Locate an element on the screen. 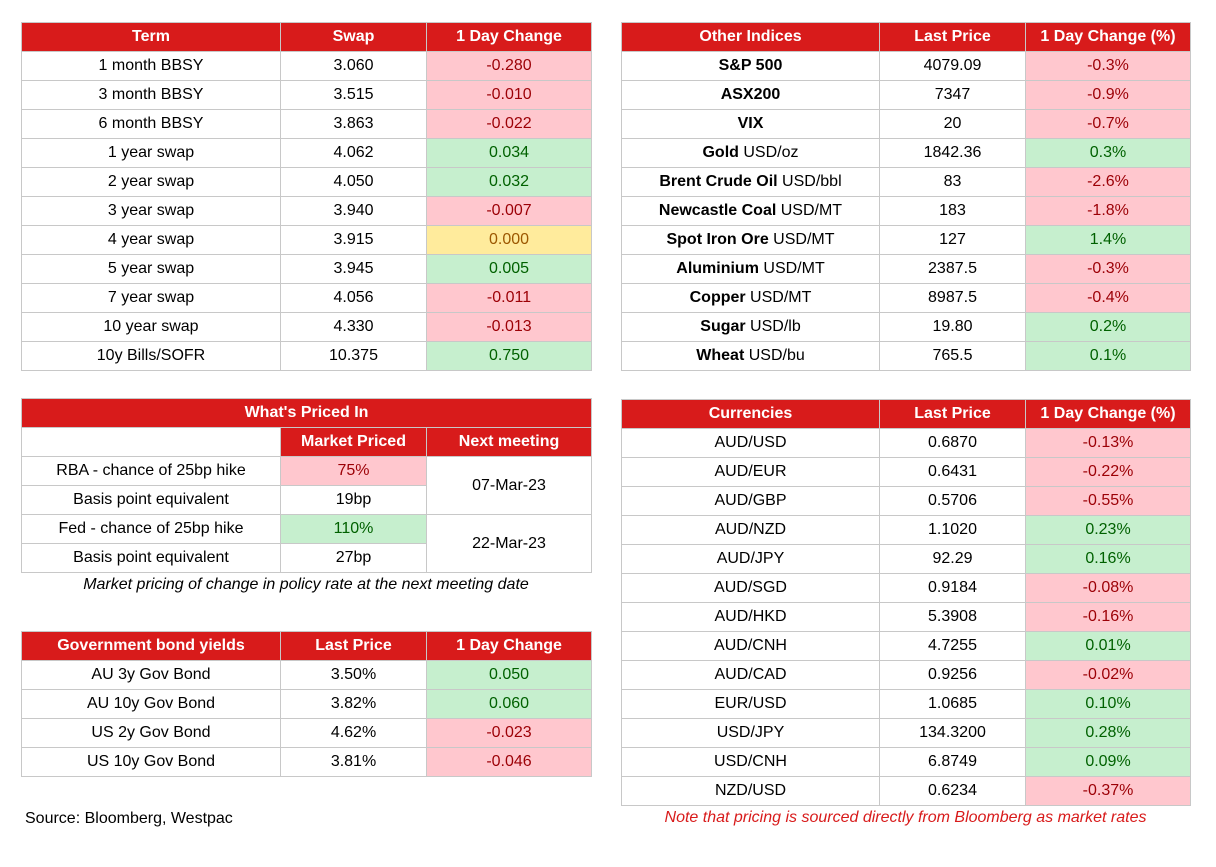 The width and height of the screenshot is (1216, 867). priced-in-value: 27bp is located at coordinates (353, 558).